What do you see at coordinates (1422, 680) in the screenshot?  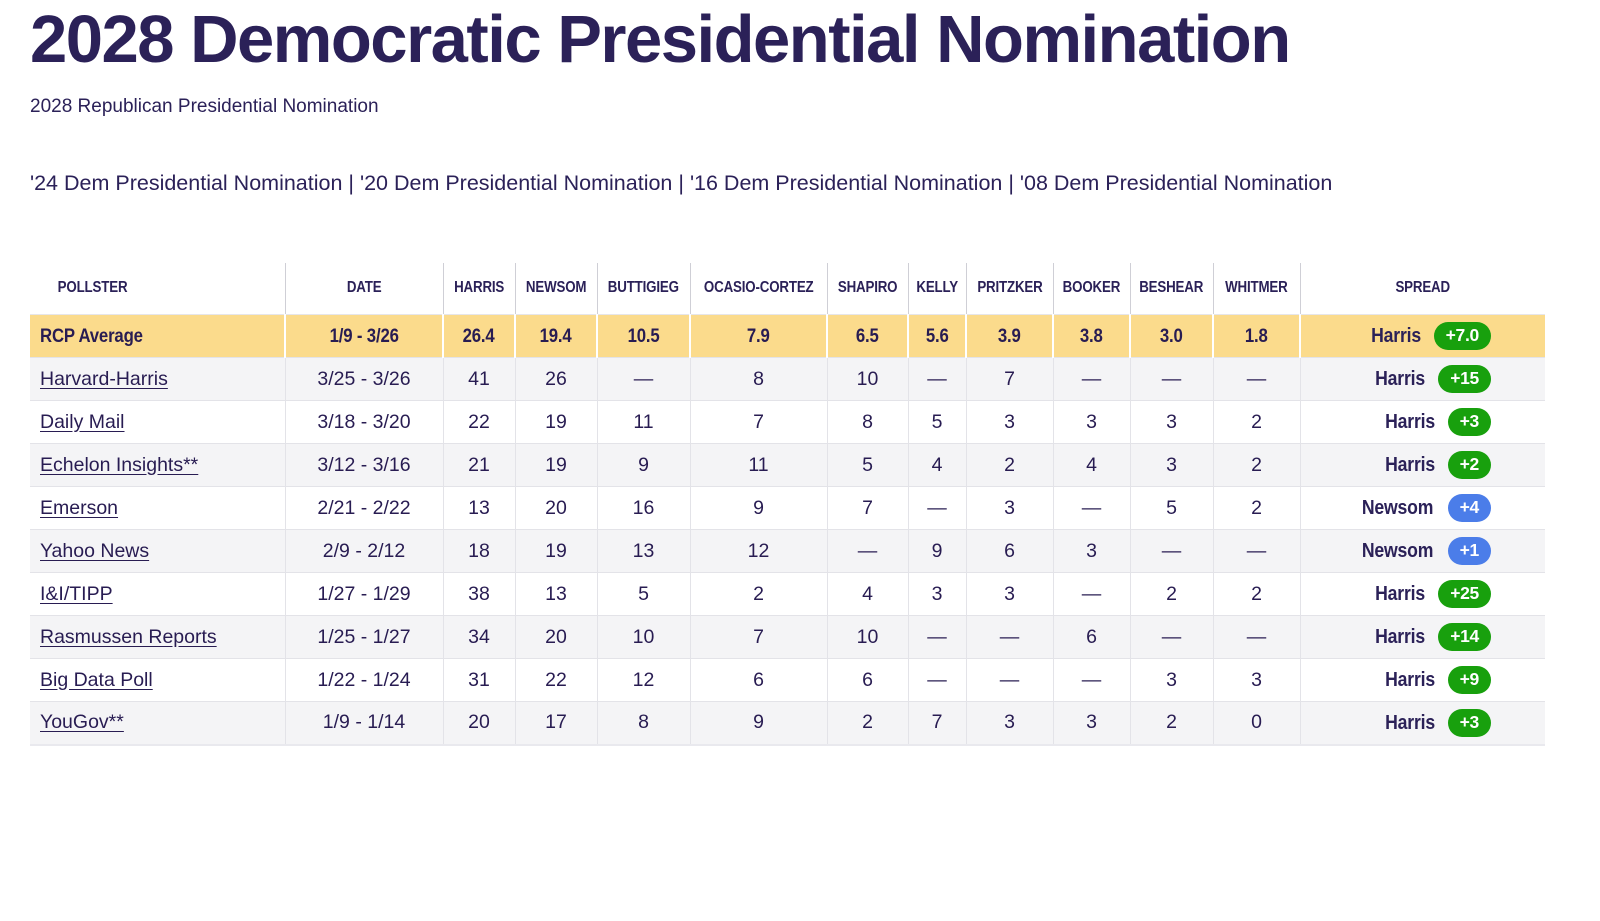 I see `spread-cell: Harris +9` at bounding box center [1422, 680].